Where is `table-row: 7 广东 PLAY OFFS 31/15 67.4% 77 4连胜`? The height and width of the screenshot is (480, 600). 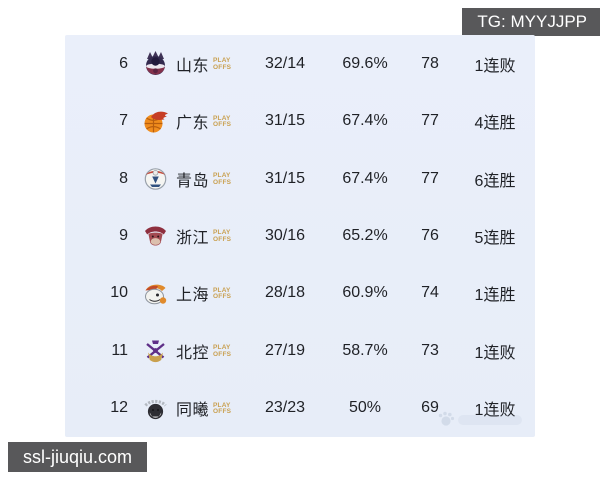 table-row: 7 广东 PLAY OFFS 31/15 67.4% 77 4连胜 is located at coordinates (300, 120).